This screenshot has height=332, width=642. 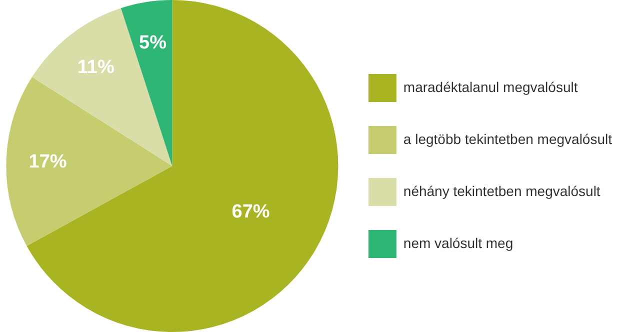 I want to click on data-label: 67%, so click(x=251, y=212).